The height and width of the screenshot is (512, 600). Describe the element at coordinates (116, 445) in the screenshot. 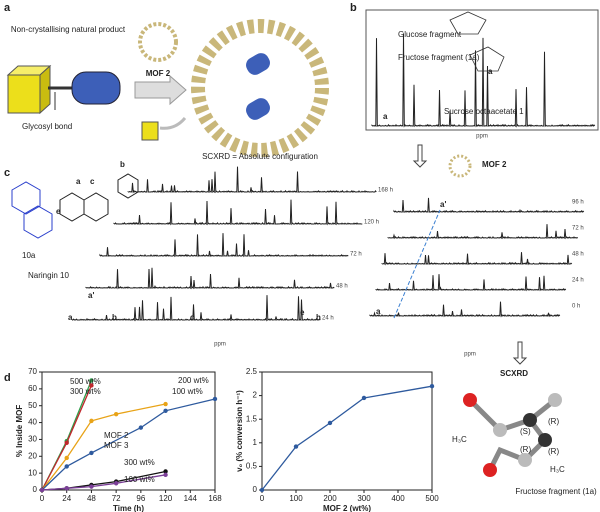

I see `annotation: MOF 3` at that location.